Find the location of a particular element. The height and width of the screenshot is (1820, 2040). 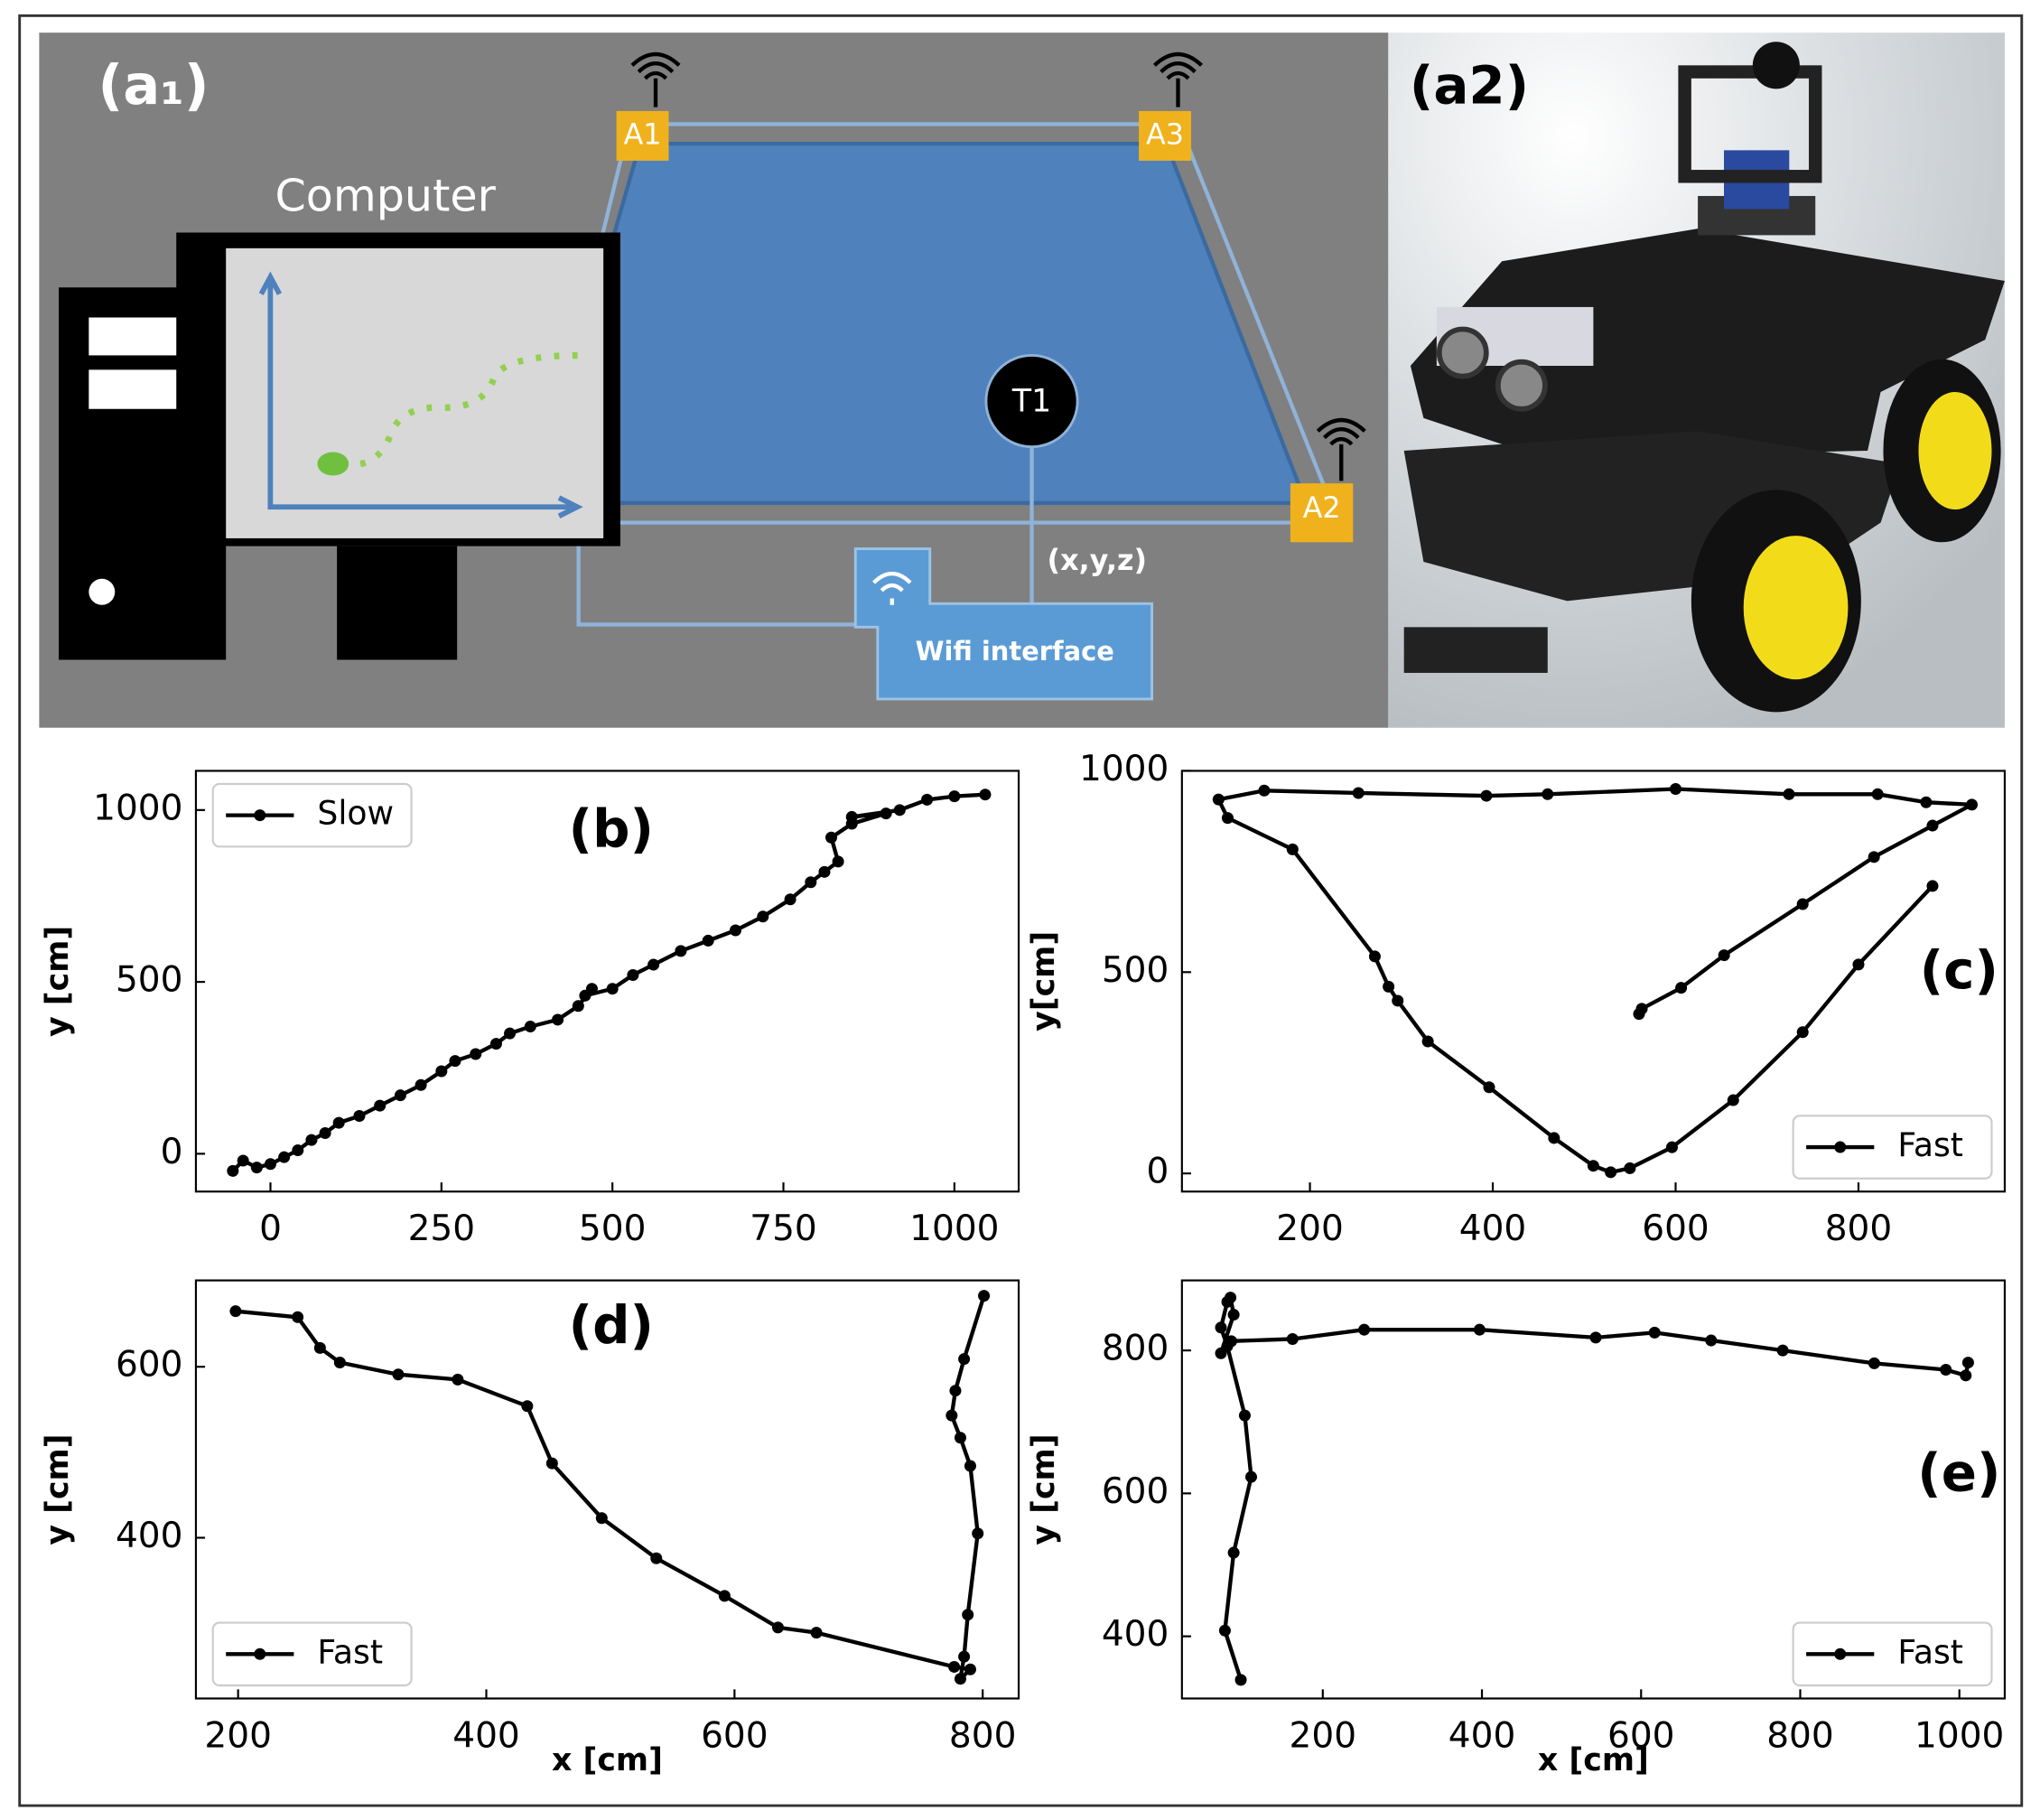

network-lines is located at coordinates (959, 374).